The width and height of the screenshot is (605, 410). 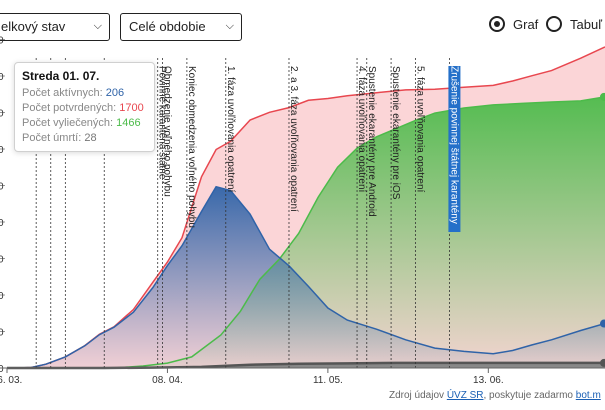 What do you see at coordinates (167, 131) in the screenshot?
I see `annotation-label: Obmedzenie voľného pohybu` at bounding box center [167, 131].